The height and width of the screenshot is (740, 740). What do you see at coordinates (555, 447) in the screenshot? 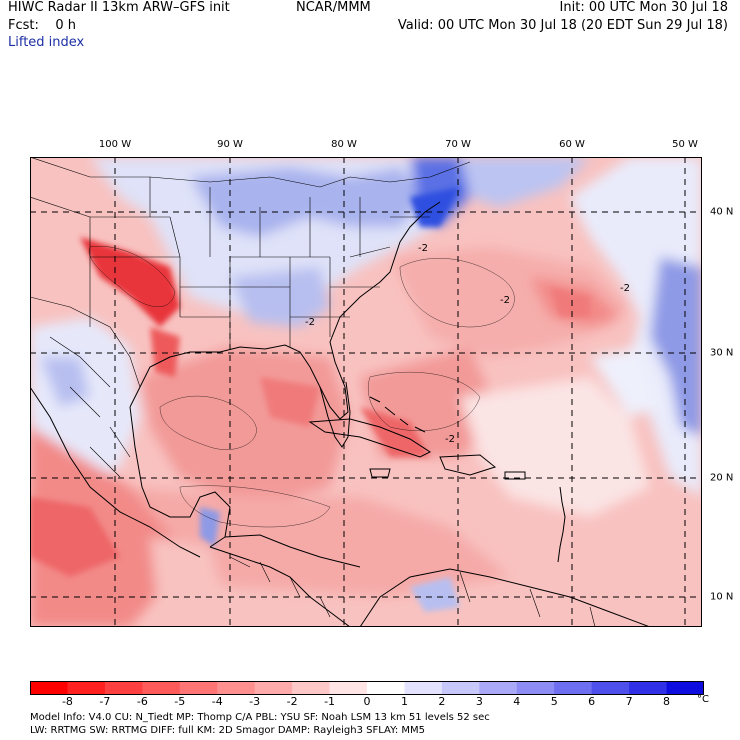
I see `neutral-zone-south-atlantic` at bounding box center [555, 447].